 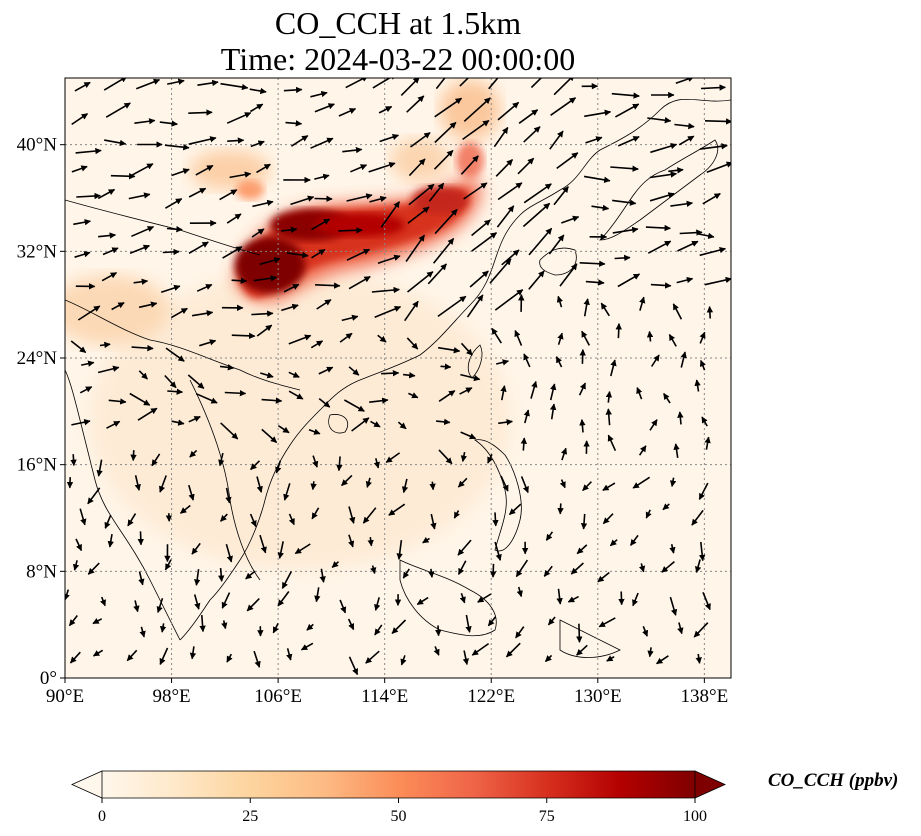 I want to click on lon-tick-label: 122°E, so click(x=491, y=696).